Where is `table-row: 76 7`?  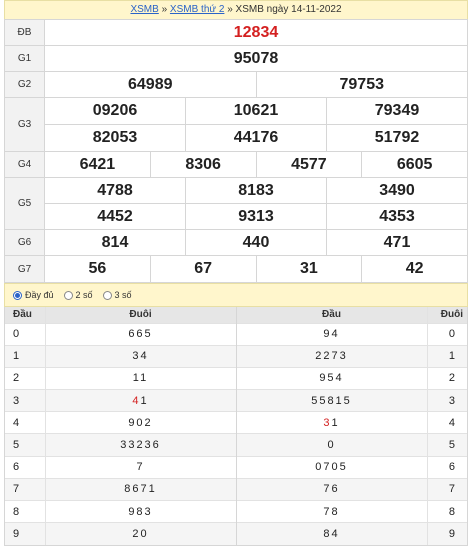
table-row: 76 7 is located at coordinates (351, 489).